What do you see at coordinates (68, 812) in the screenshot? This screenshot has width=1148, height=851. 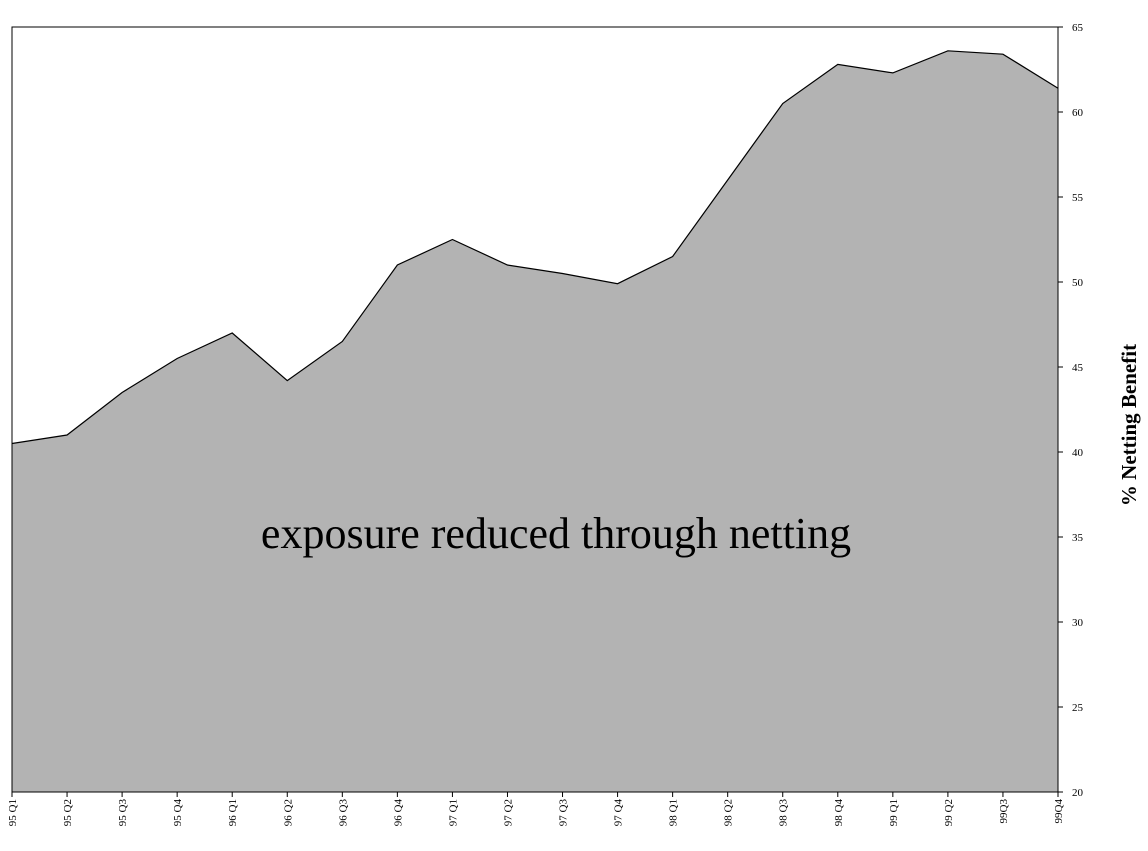 I see `x-tick-label: 95 Q2` at bounding box center [68, 812].